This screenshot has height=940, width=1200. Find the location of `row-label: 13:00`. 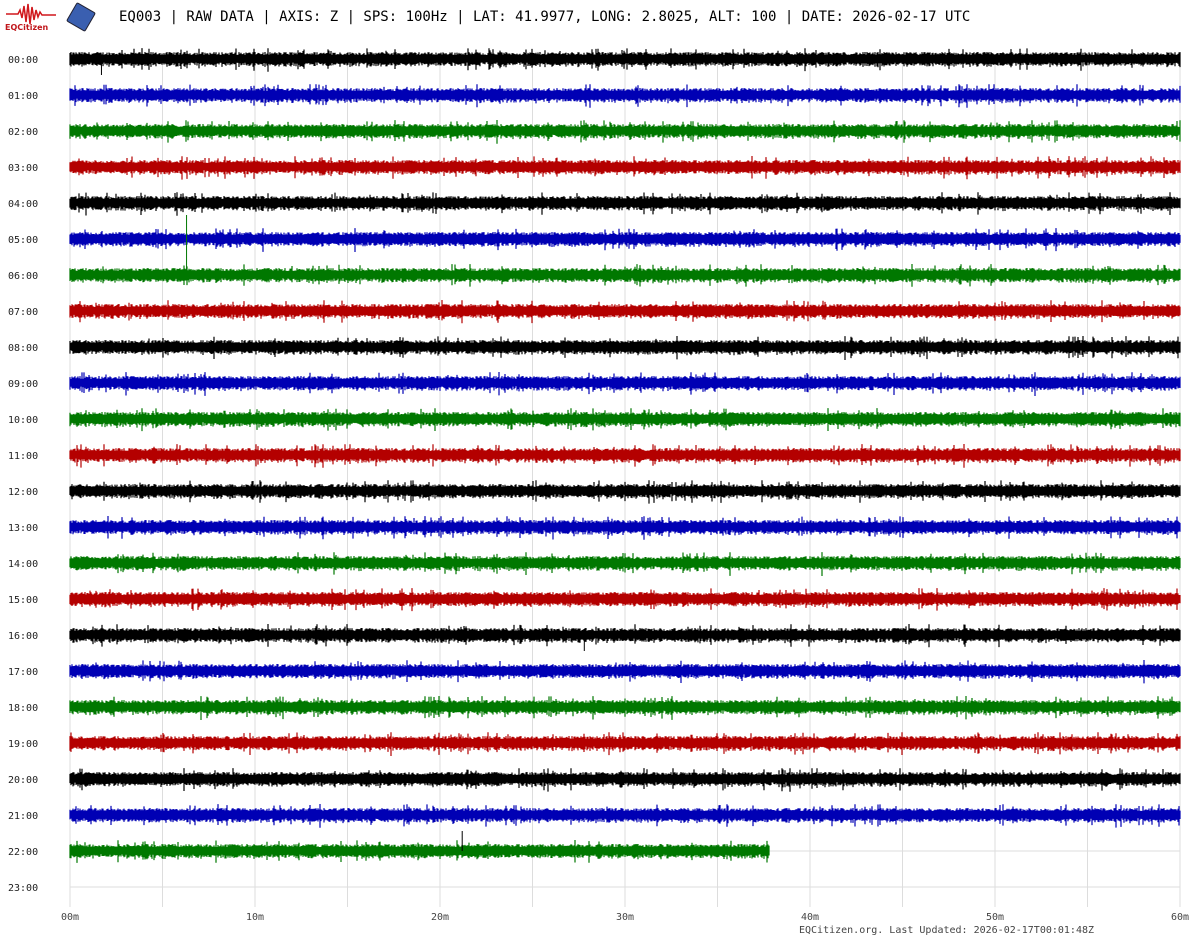

row-label: 13:00 is located at coordinates (23, 528).